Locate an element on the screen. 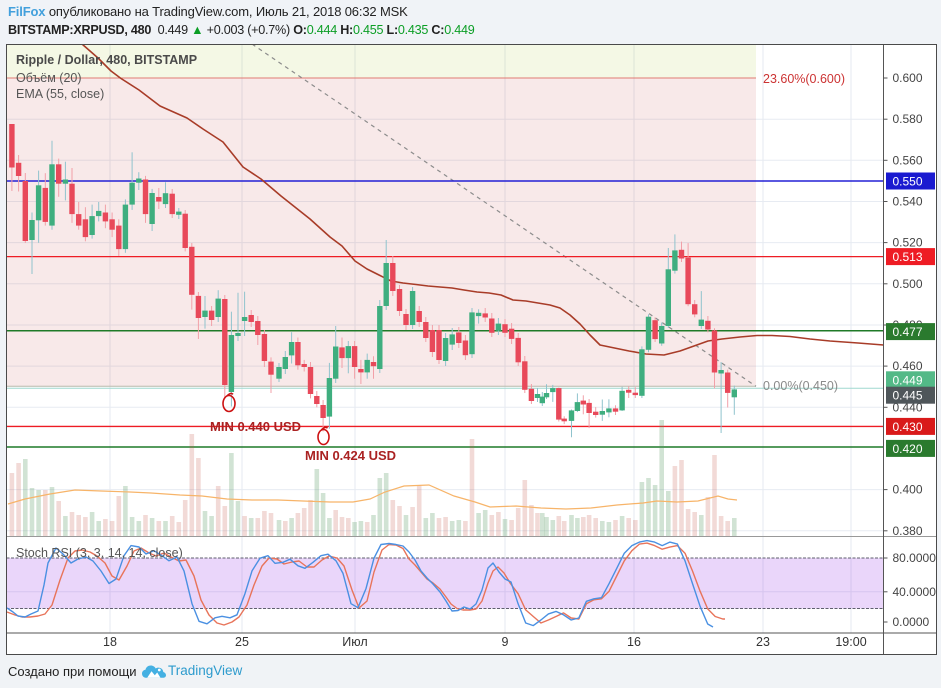 This screenshot has width=941, height=688. svg-text: 19:00 is located at coordinates (850, 642).